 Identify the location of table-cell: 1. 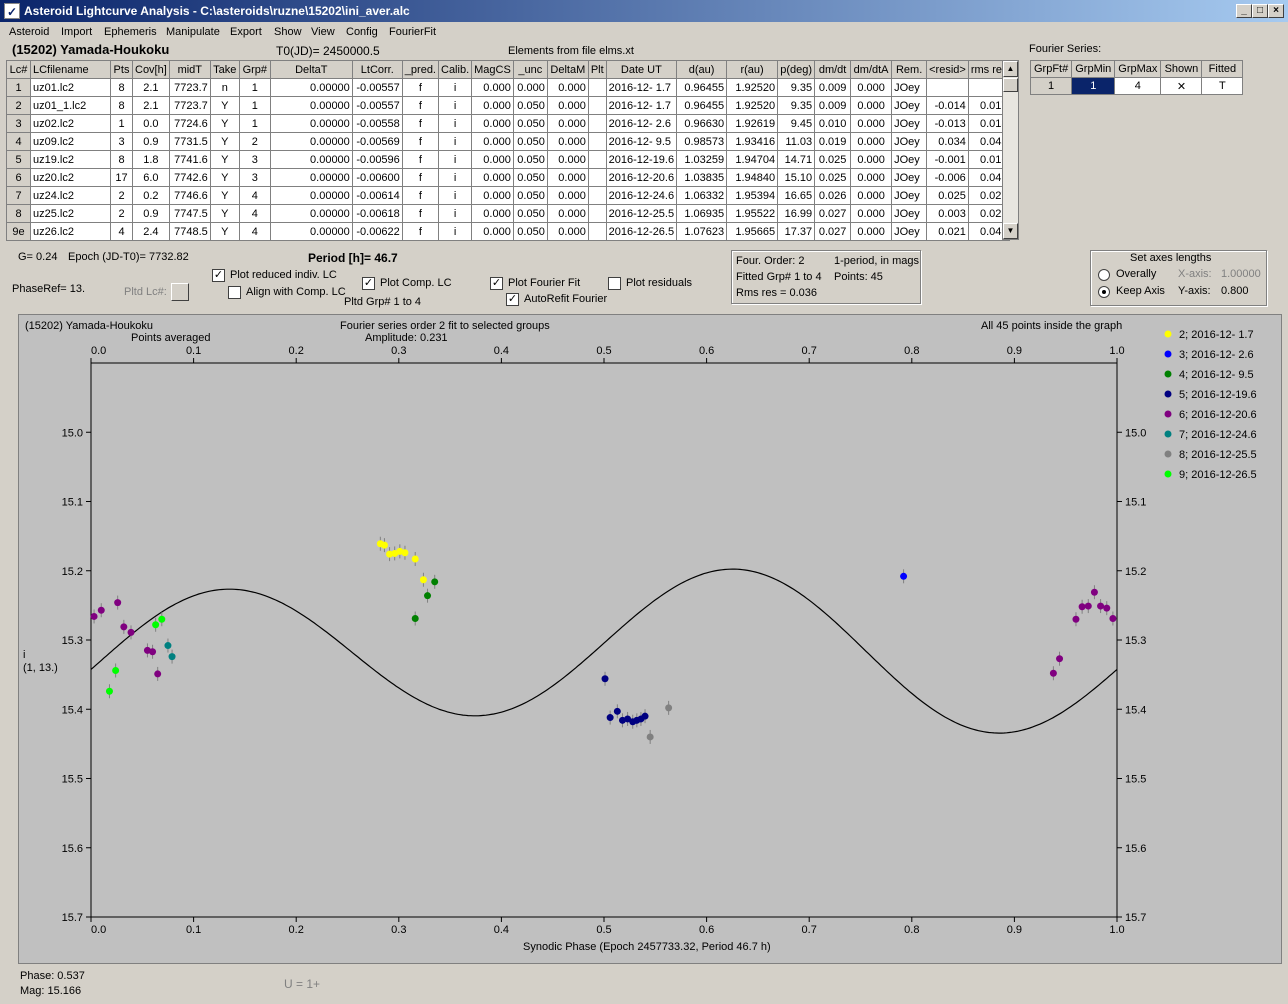
(254, 105).